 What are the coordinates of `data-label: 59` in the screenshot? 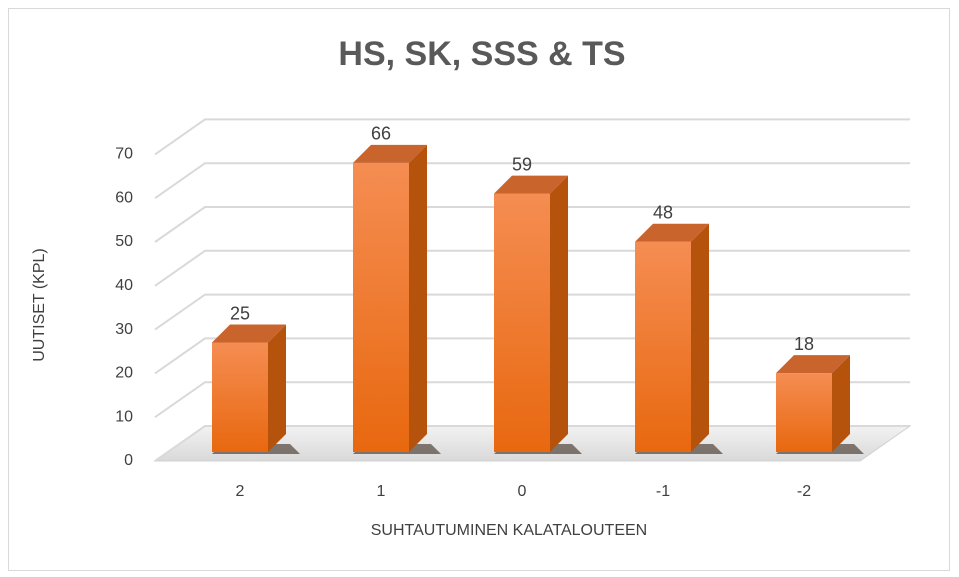 It's located at (522, 164).